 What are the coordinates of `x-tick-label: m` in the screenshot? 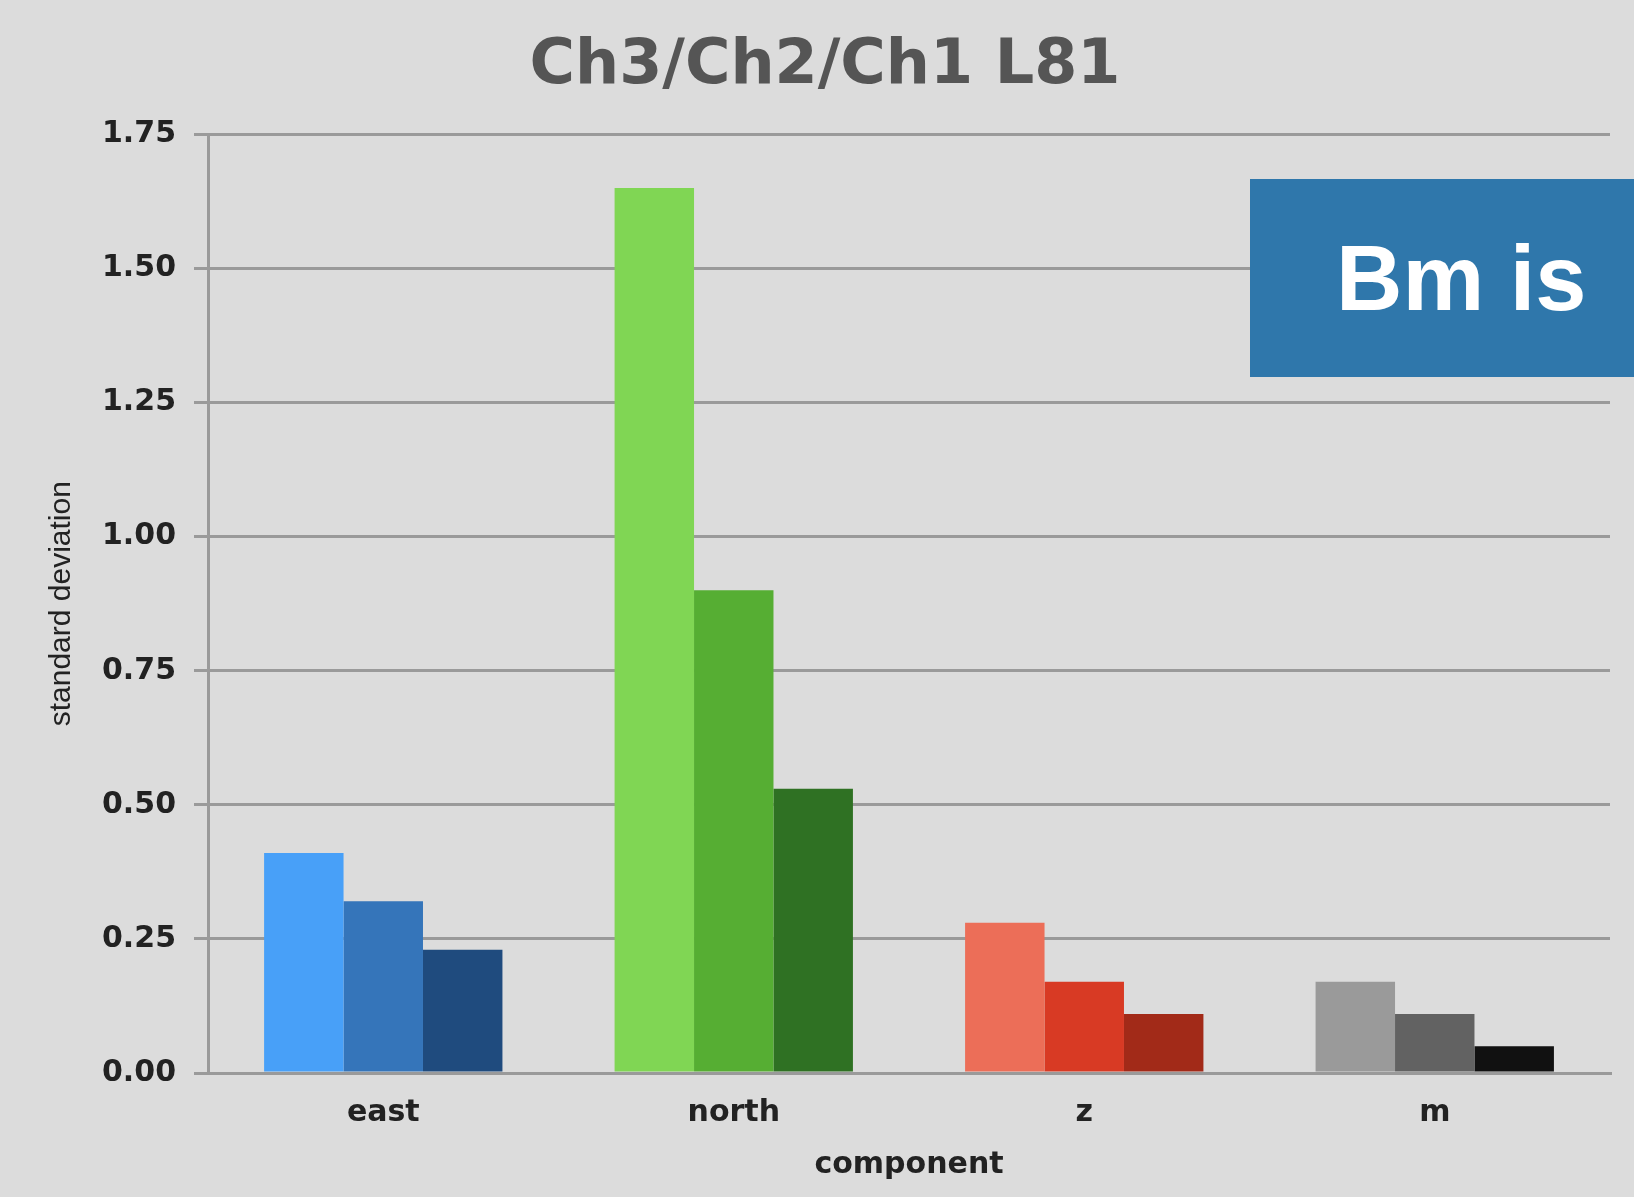 It's located at (1435, 1110).